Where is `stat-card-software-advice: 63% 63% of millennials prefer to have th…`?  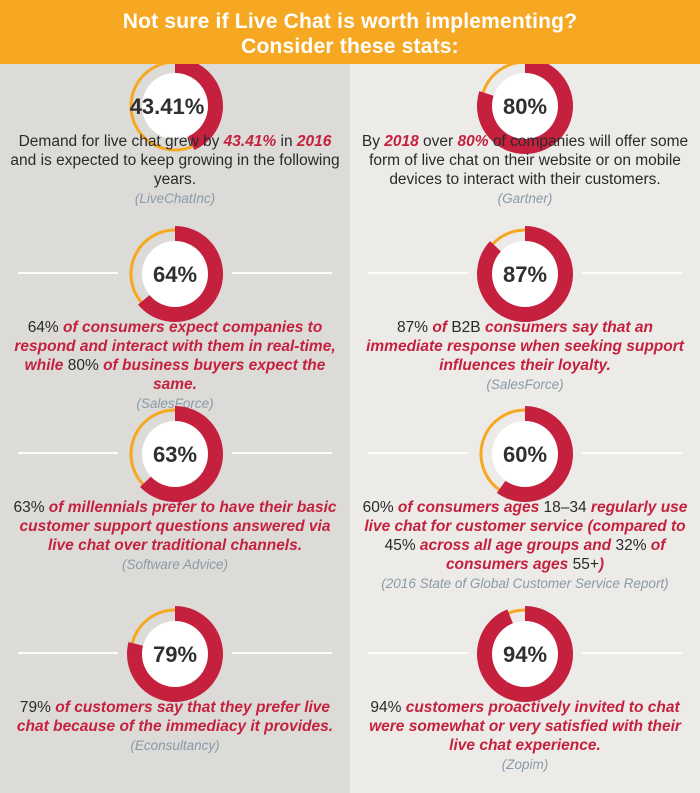
stat-card-software-advice: 63% 63% of millennials prefer to have th… is located at coordinates (175, 508).